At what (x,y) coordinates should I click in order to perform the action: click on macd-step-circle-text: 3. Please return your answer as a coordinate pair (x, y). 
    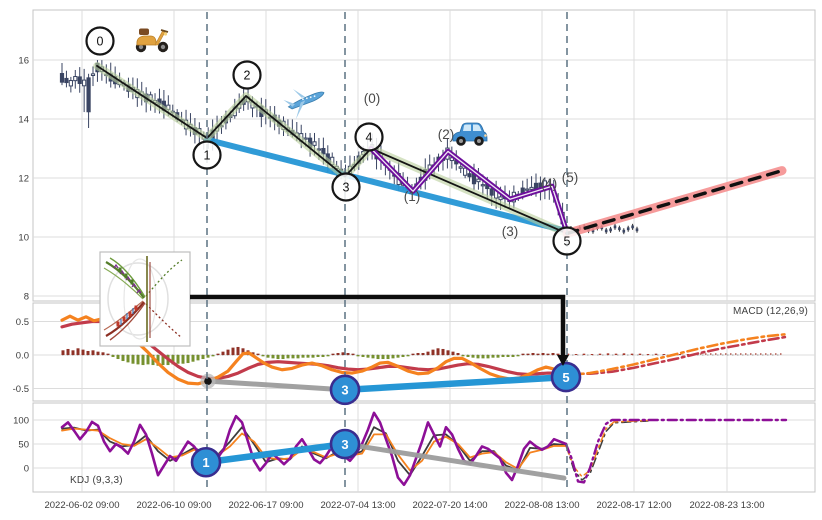
    Looking at the image, I should click on (344, 390).